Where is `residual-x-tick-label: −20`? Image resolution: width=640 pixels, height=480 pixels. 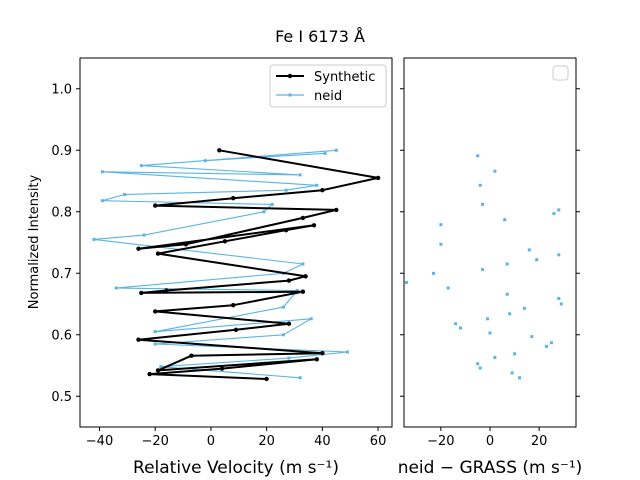
residual-x-tick-label: −20 is located at coordinates (440, 441).